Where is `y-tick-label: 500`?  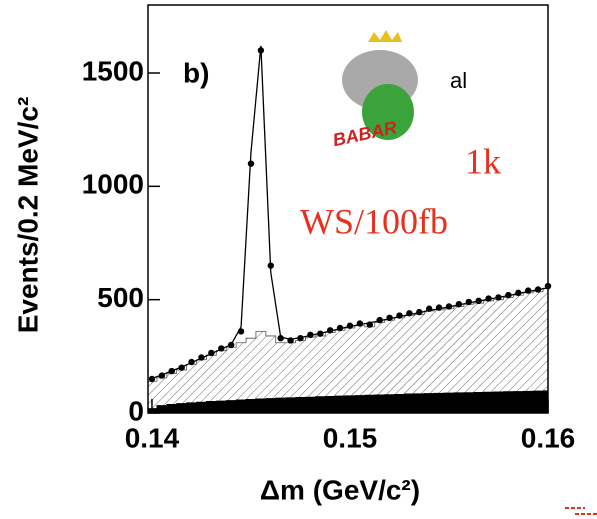
y-tick-label: 500 is located at coordinates (120, 297).